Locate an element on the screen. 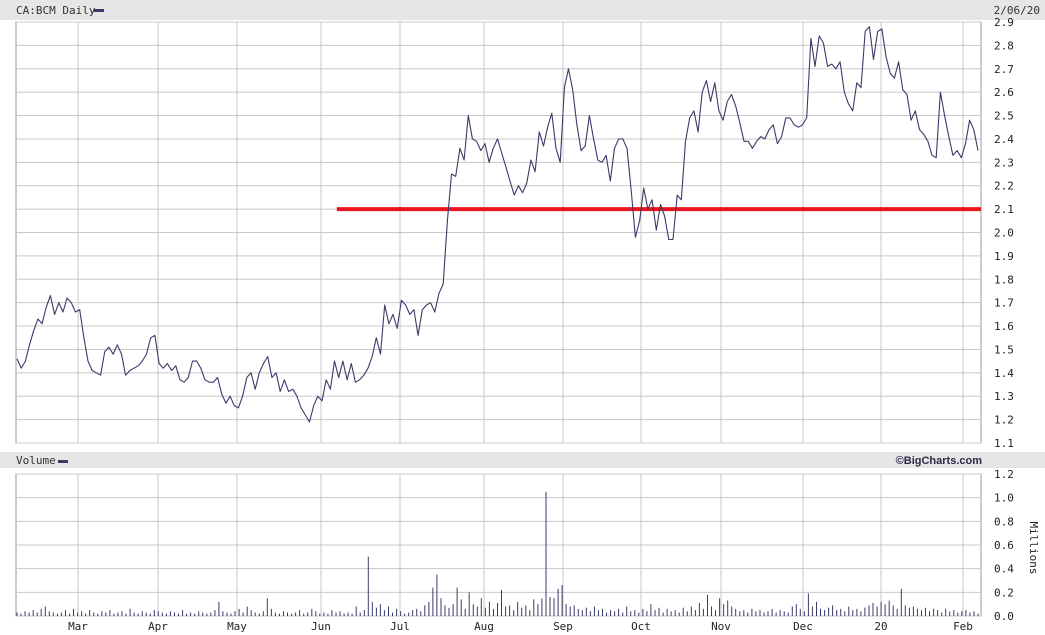 This screenshot has width=1045, height=635. price-y-tick-label: 1.8 is located at coordinates (1004, 279).